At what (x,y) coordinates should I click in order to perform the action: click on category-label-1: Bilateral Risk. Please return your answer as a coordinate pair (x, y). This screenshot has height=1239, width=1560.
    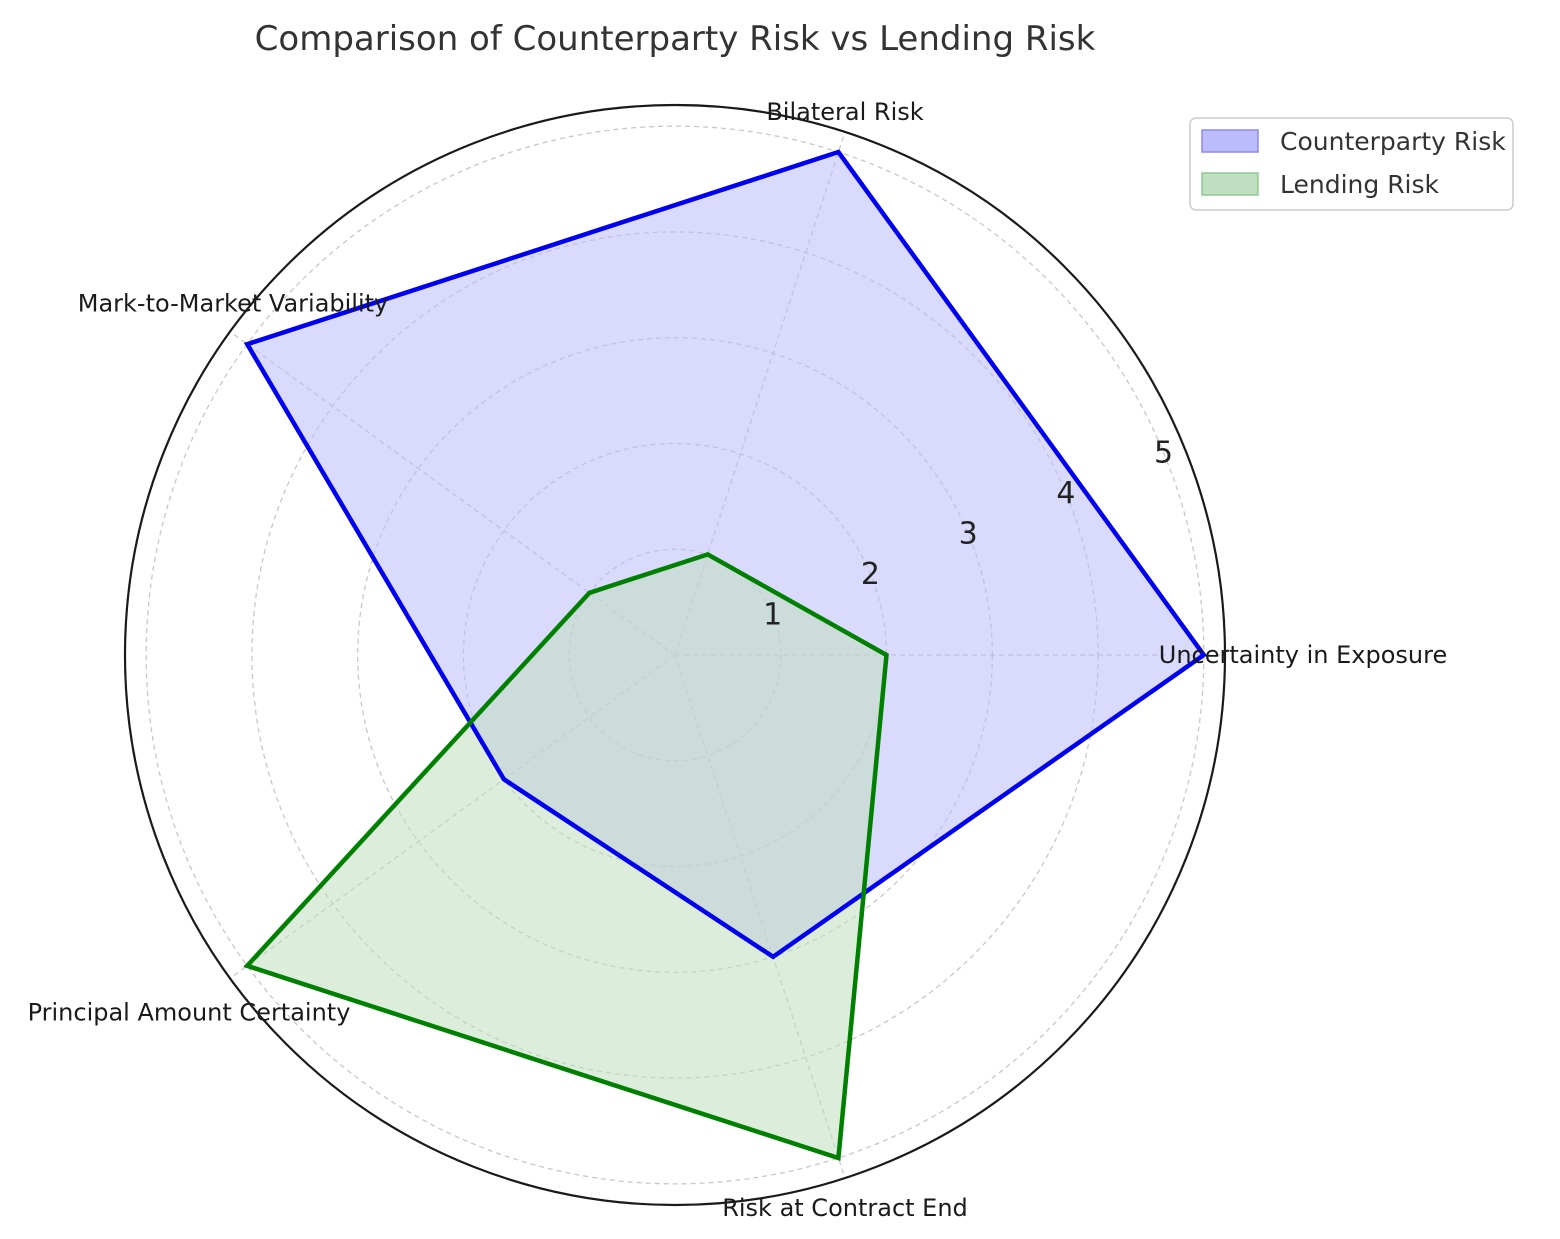
    Looking at the image, I should click on (844, 112).